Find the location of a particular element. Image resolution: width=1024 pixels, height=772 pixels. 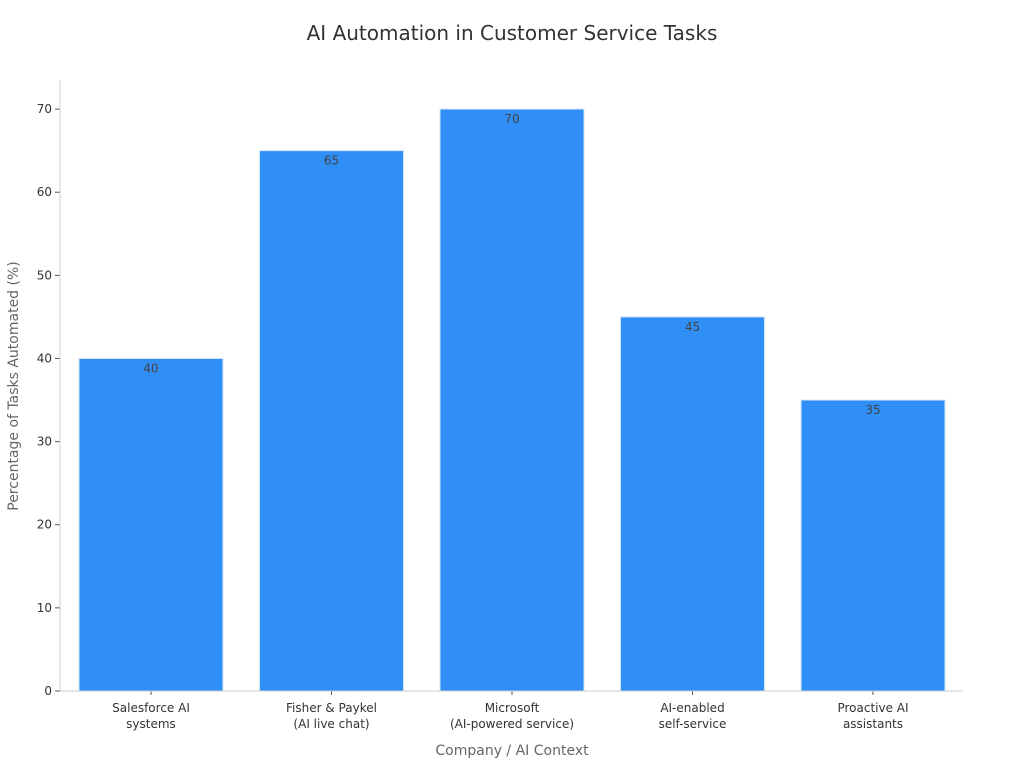

bar-value-label: 70 is located at coordinates (511, 119).